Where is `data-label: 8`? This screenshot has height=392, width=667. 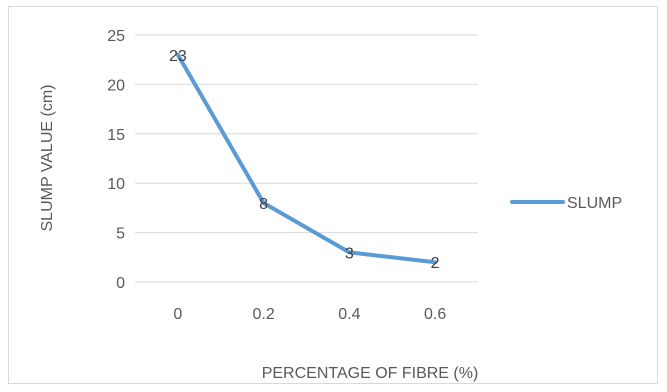
data-label: 8 is located at coordinates (263, 204).